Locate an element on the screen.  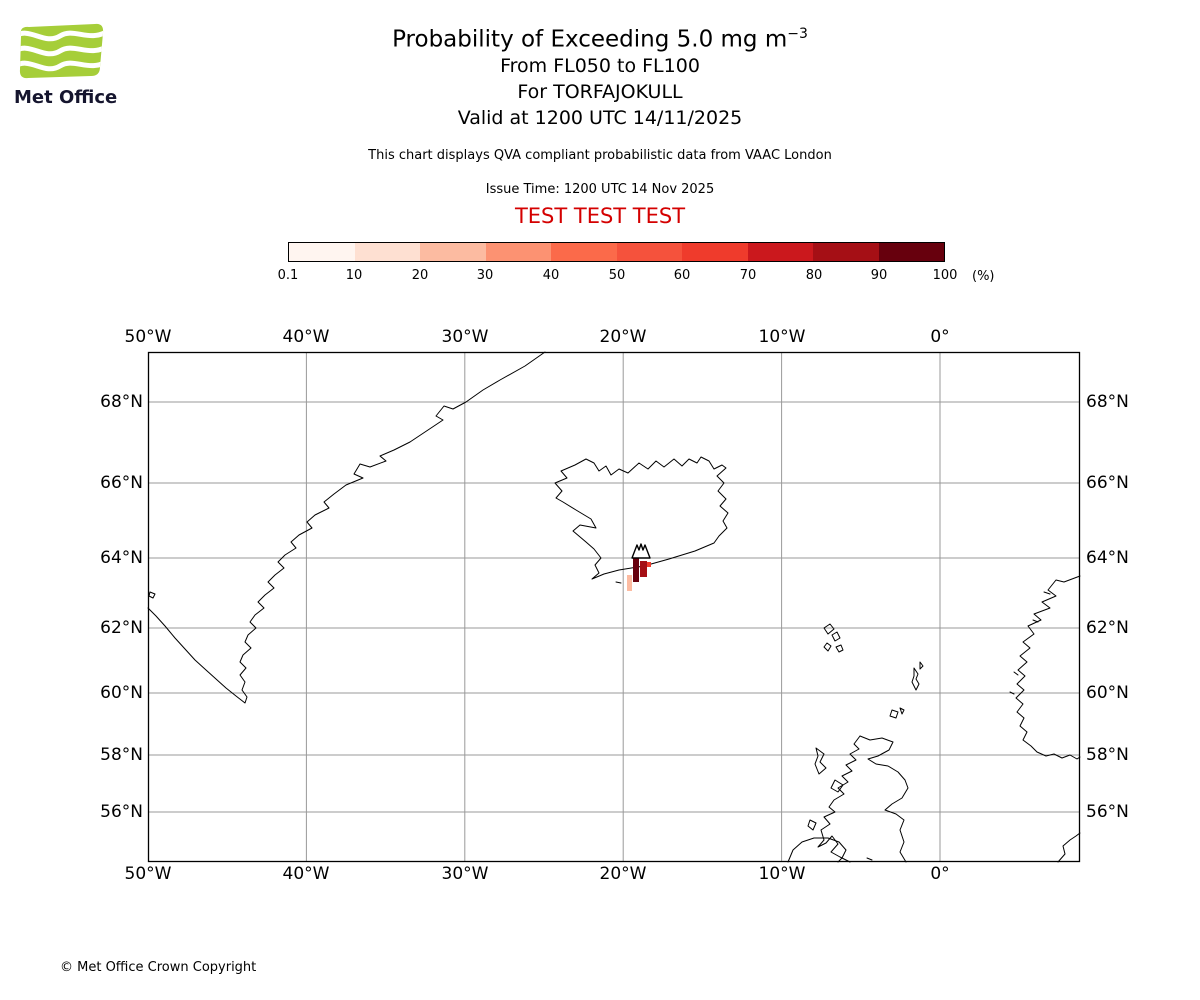
lon-label-top: 0° is located at coordinates (940, 337).